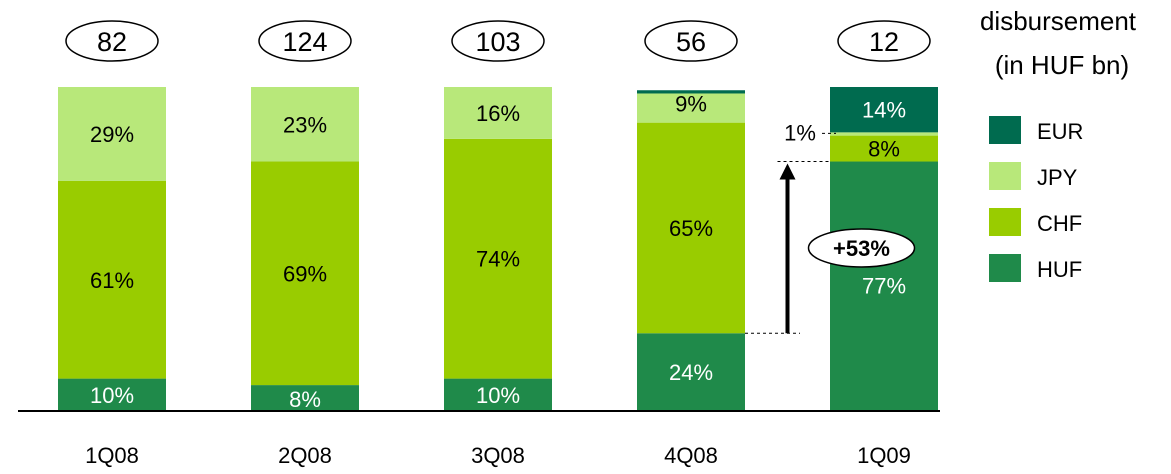 The width and height of the screenshot is (1171, 474). I want to click on value-label-chf-1q09: 8%, so click(884, 149).